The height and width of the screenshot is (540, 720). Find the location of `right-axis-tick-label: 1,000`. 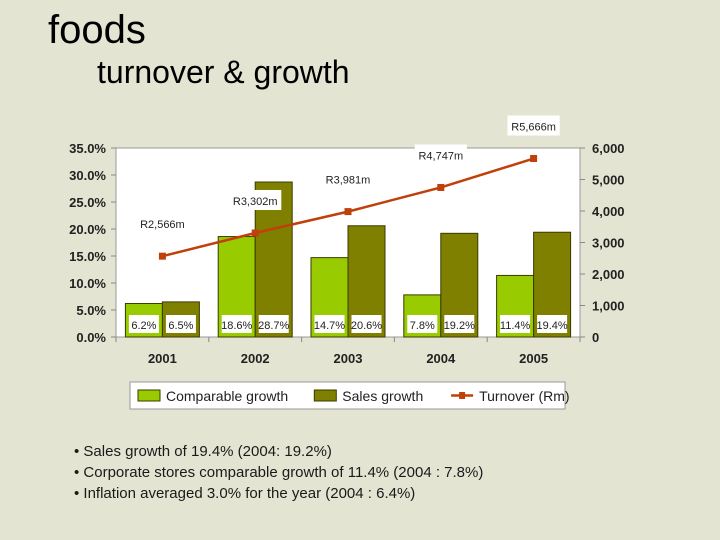

right-axis-tick-label: 1,000 is located at coordinates (608, 306).